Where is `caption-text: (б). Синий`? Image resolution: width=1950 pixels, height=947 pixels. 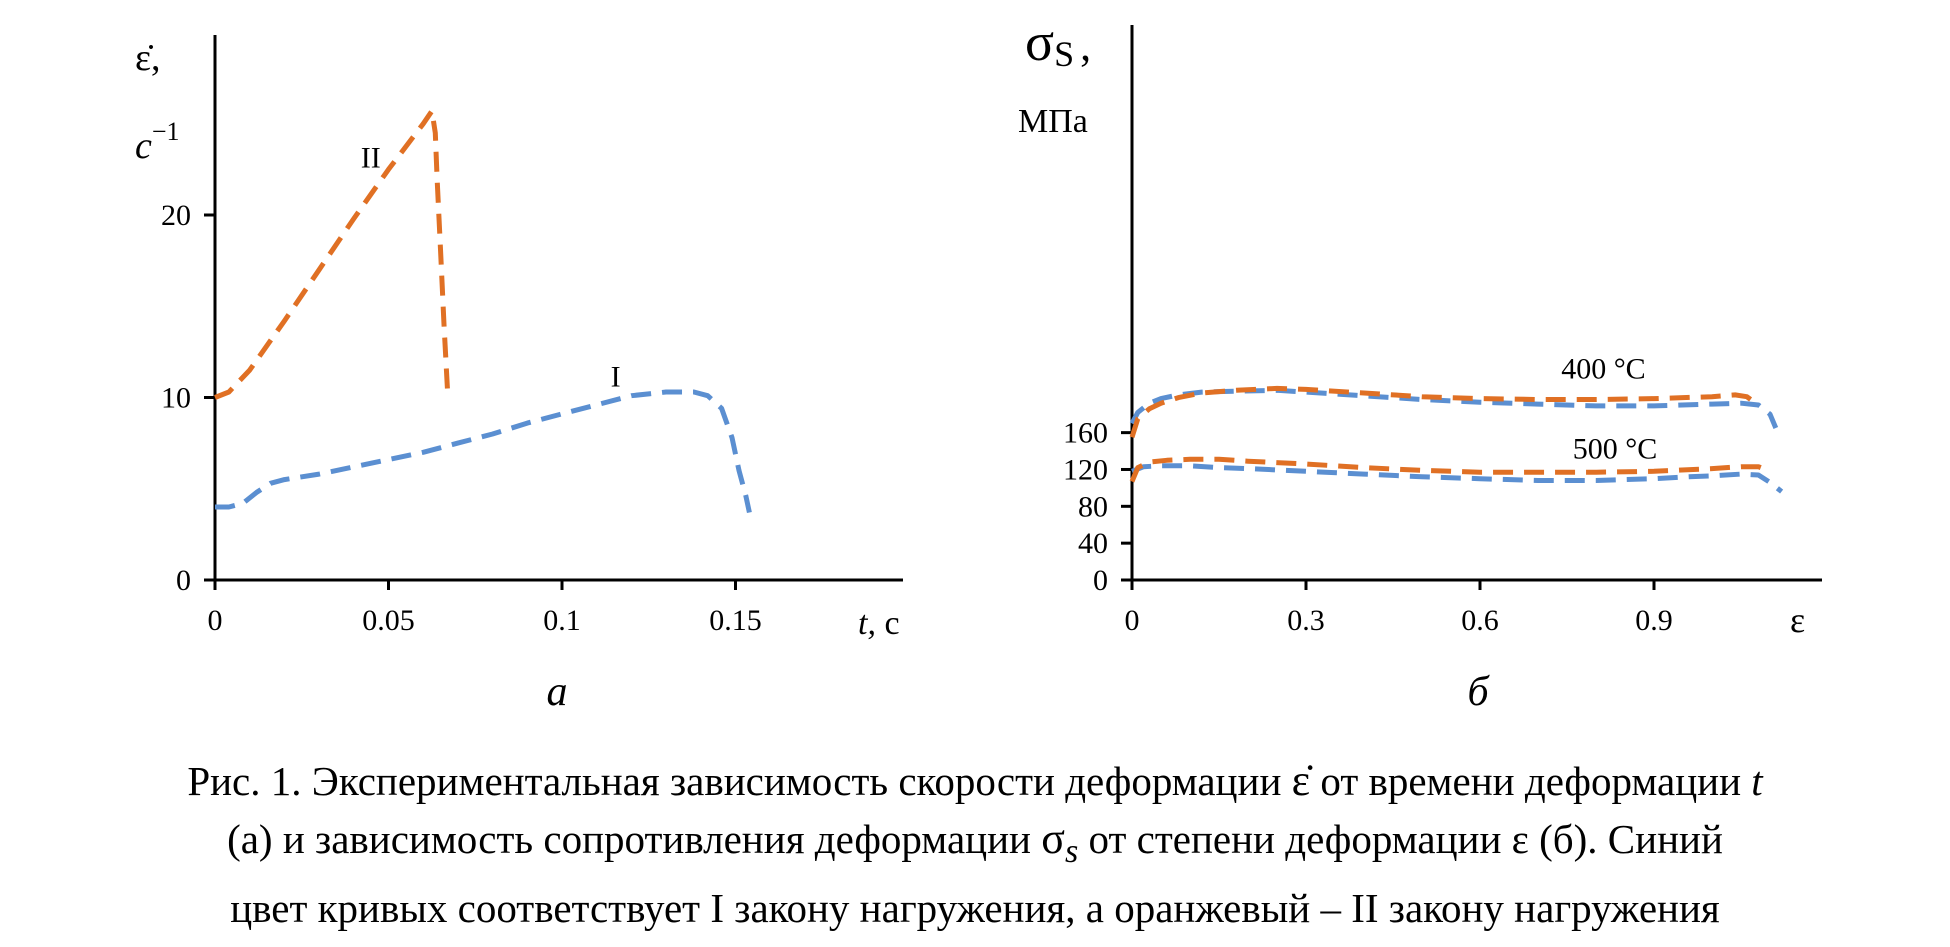 caption-text: (б). Синий is located at coordinates (1625, 839).